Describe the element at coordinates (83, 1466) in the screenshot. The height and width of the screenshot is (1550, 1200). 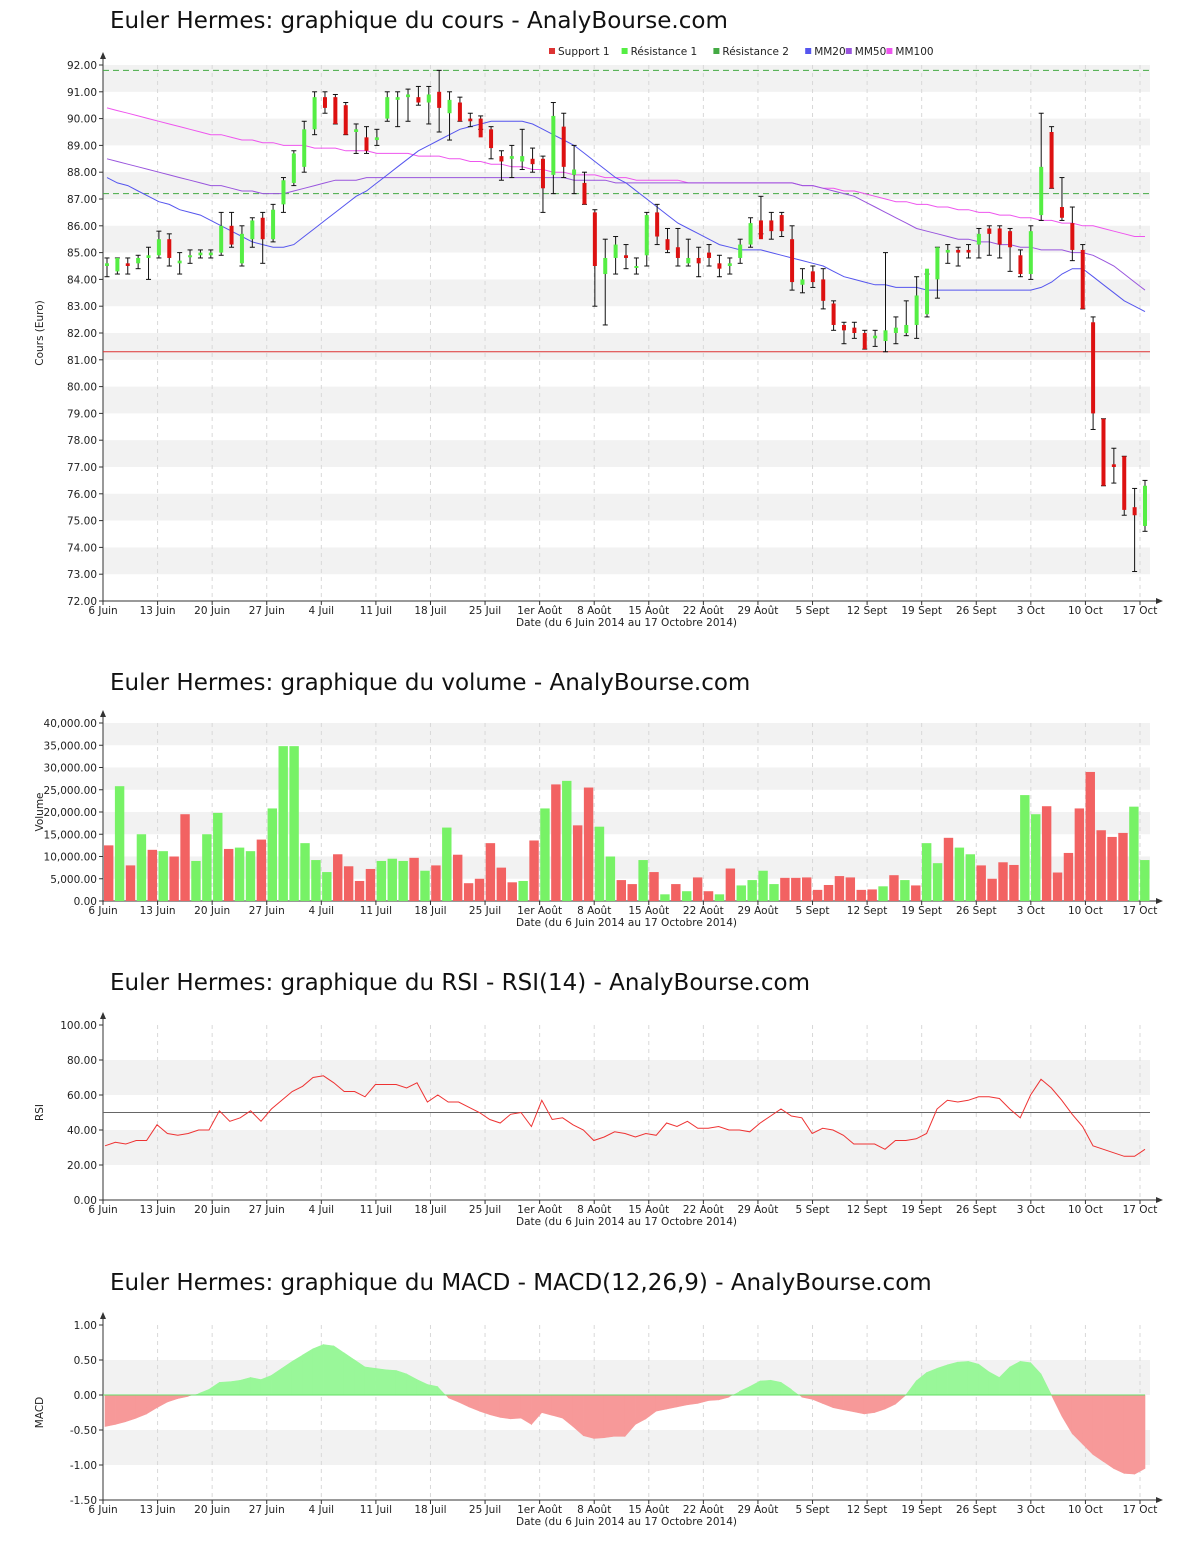
I see `y-tick-label: -1.00` at that location.